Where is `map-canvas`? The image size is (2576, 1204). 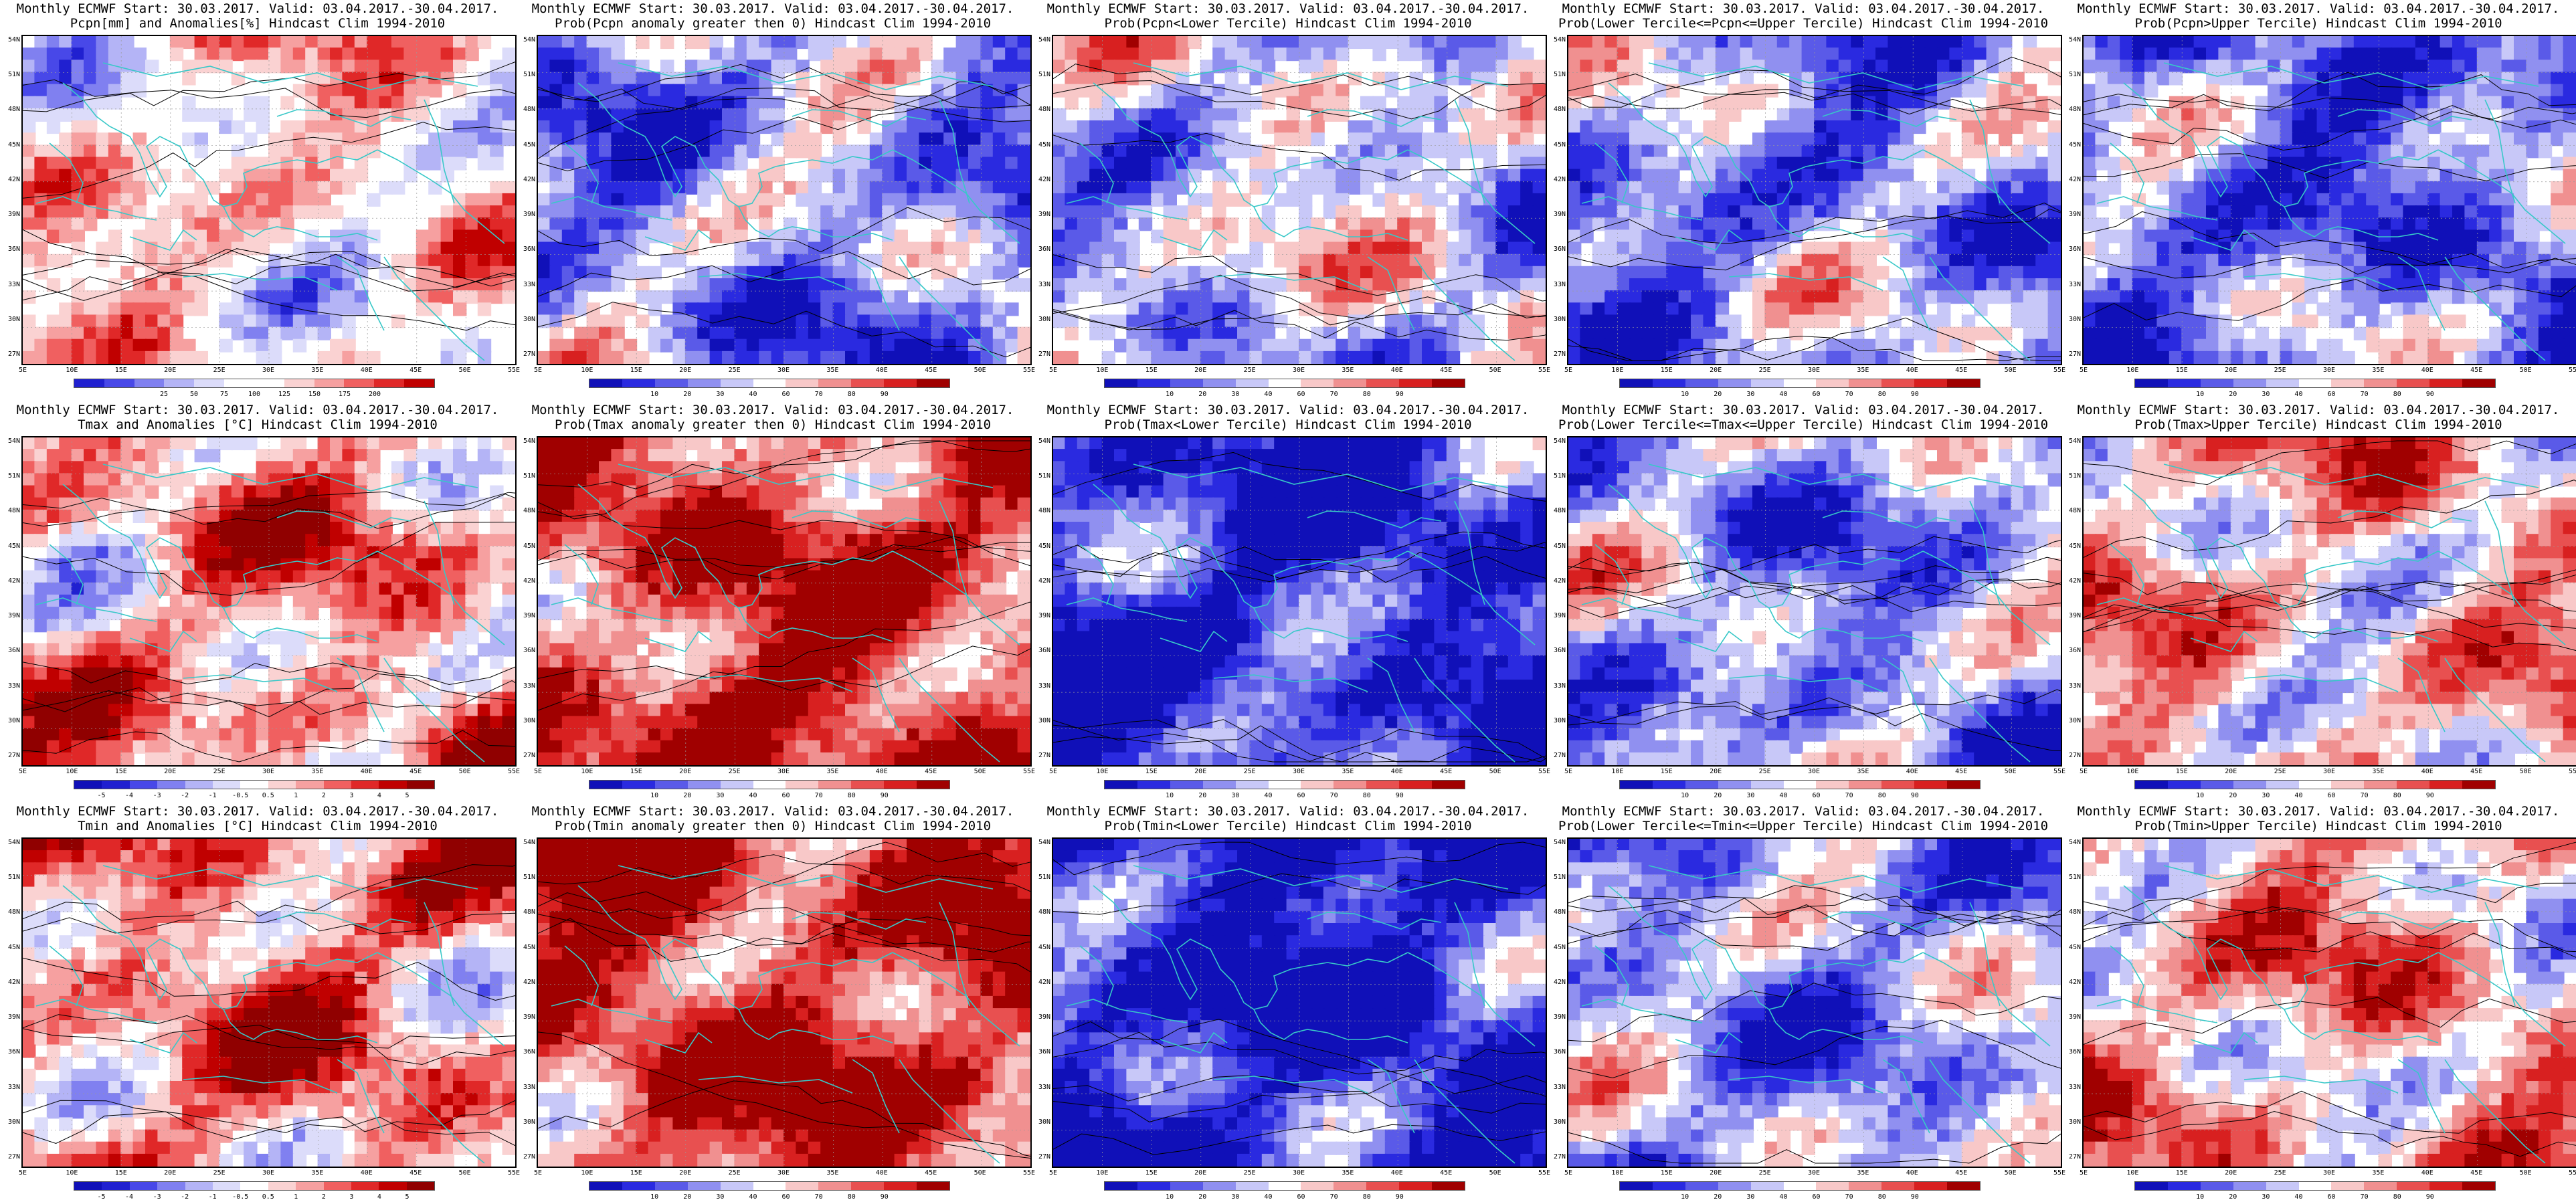 map-canvas is located at coordinates (1814, 1003).